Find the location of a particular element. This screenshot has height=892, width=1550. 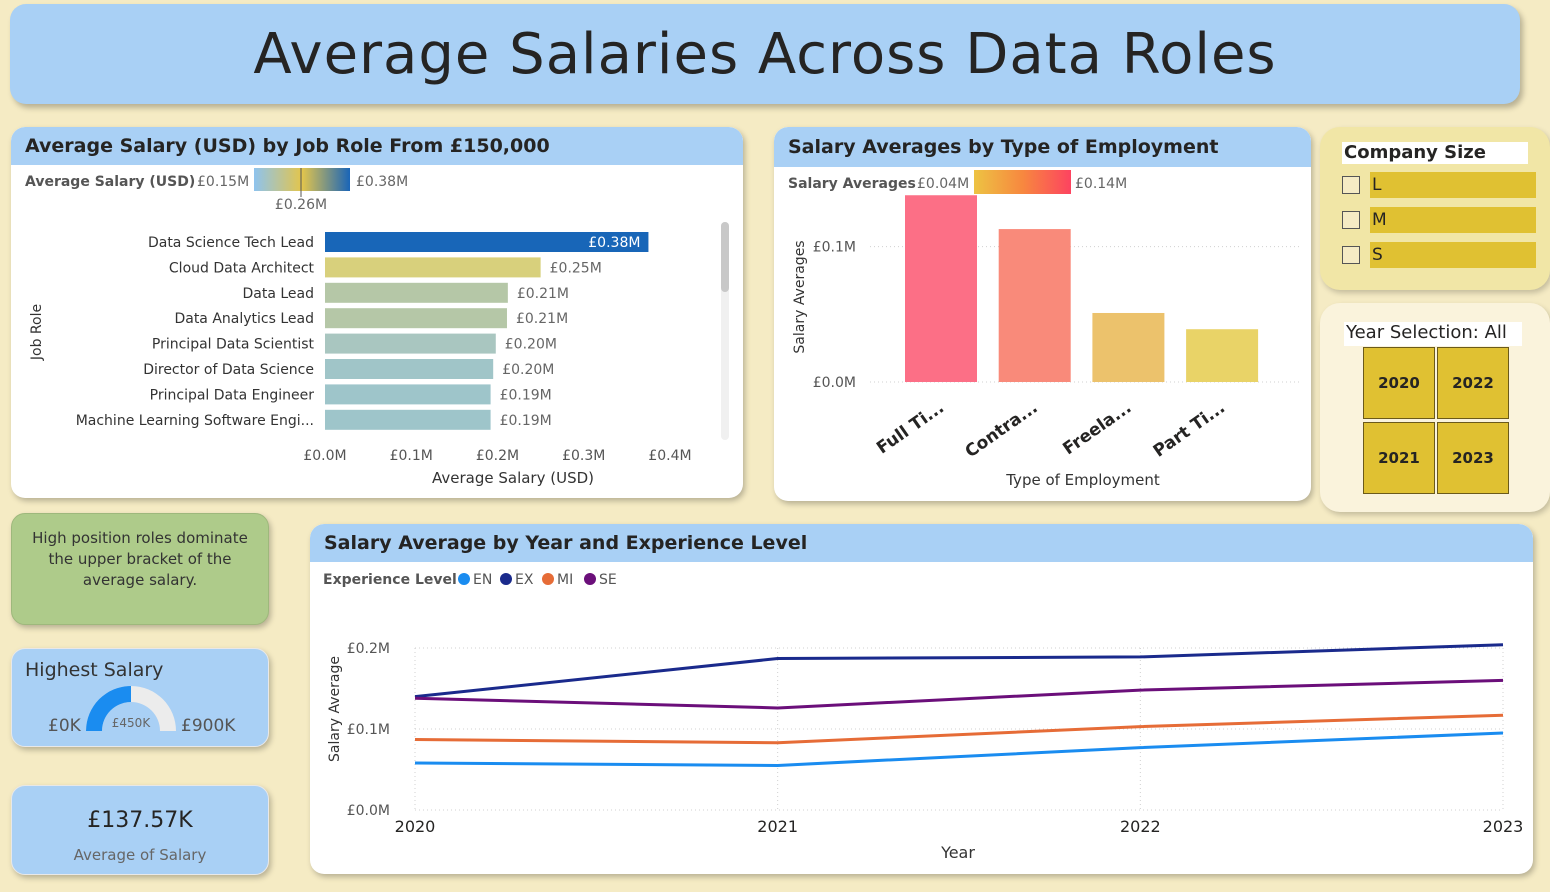

option-label: S is located at coordinates (1453, 255).